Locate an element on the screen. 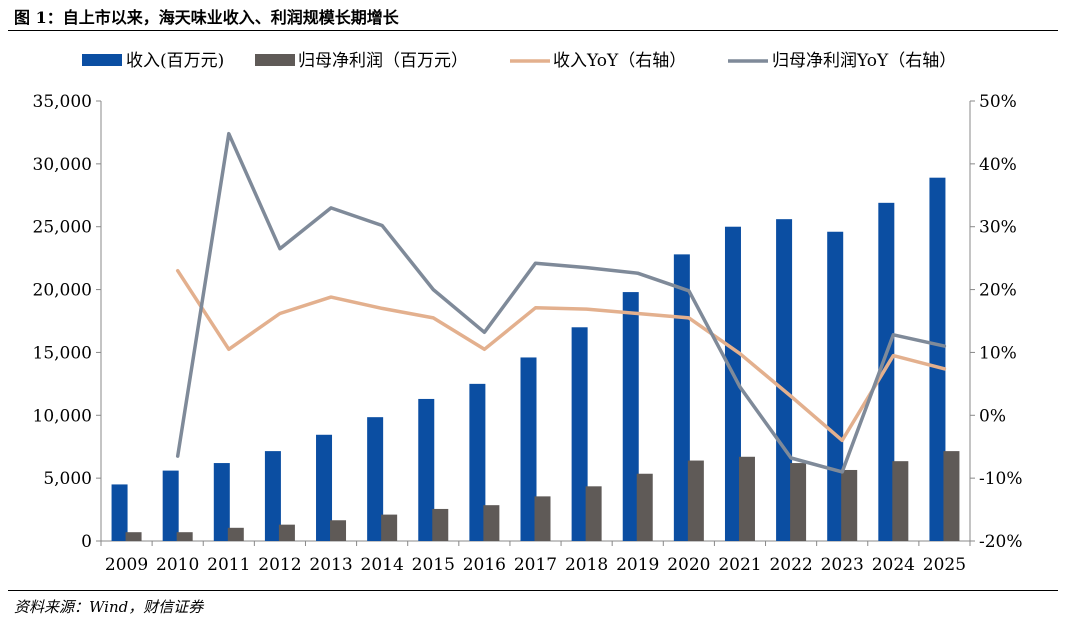 The image size is (1066, 621). x-axis-tick-label: 2013 is located at coordinates (330, 565).